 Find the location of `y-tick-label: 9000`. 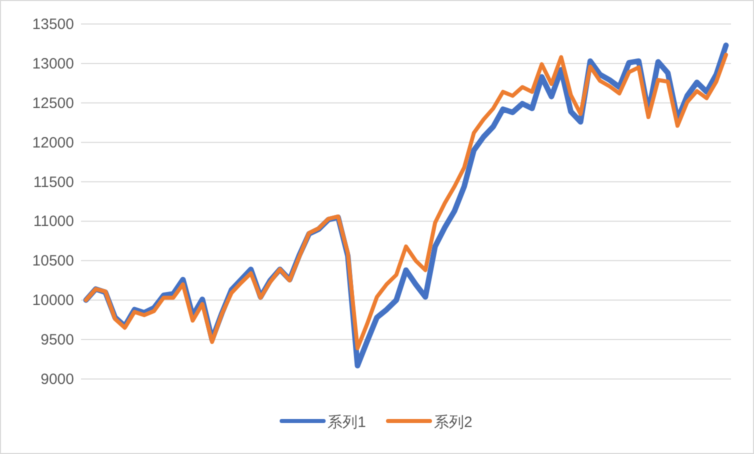

y-tick-label: 9000 is located at coordinates (57, 379).